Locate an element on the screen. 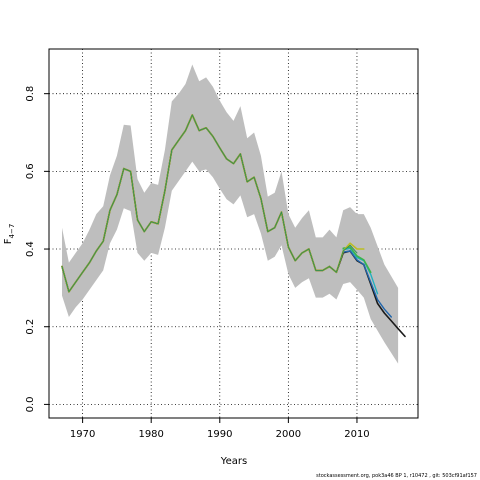 This screenshot has height=480, width=480. y-tick-label: 0.8 is located at coordinates (30, 94).